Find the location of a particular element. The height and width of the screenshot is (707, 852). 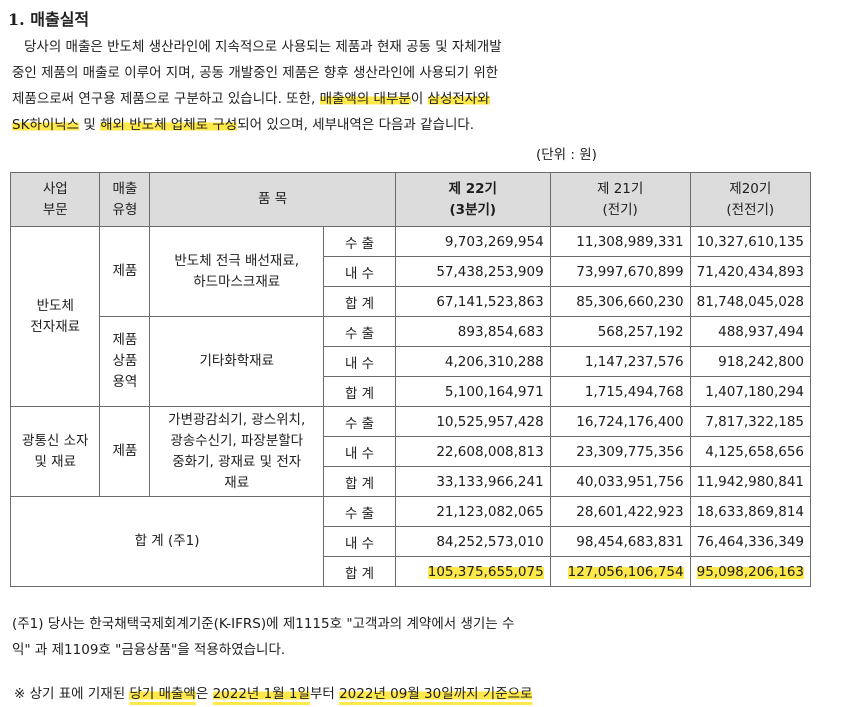

grand-total-cell: 127,056,106,754 is located at coordinates (620, 571).